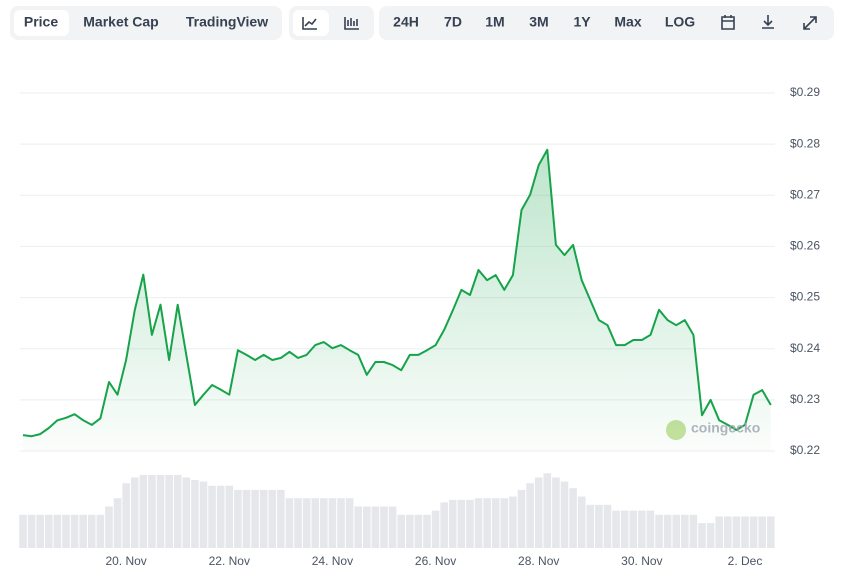 This screenshot has height=588, width=847. I want to click on x-tick-label: 24. Nov, so click(332, 561).